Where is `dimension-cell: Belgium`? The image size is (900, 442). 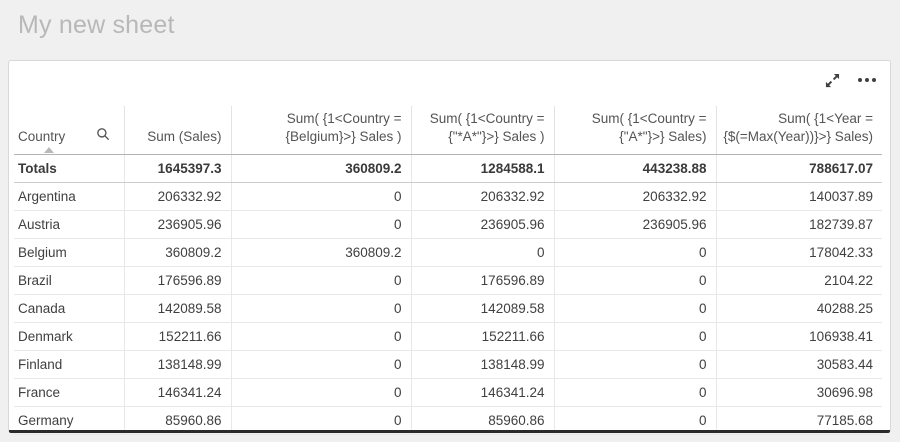 dimension-cell: Belgium is located at coordinates (69, 253).